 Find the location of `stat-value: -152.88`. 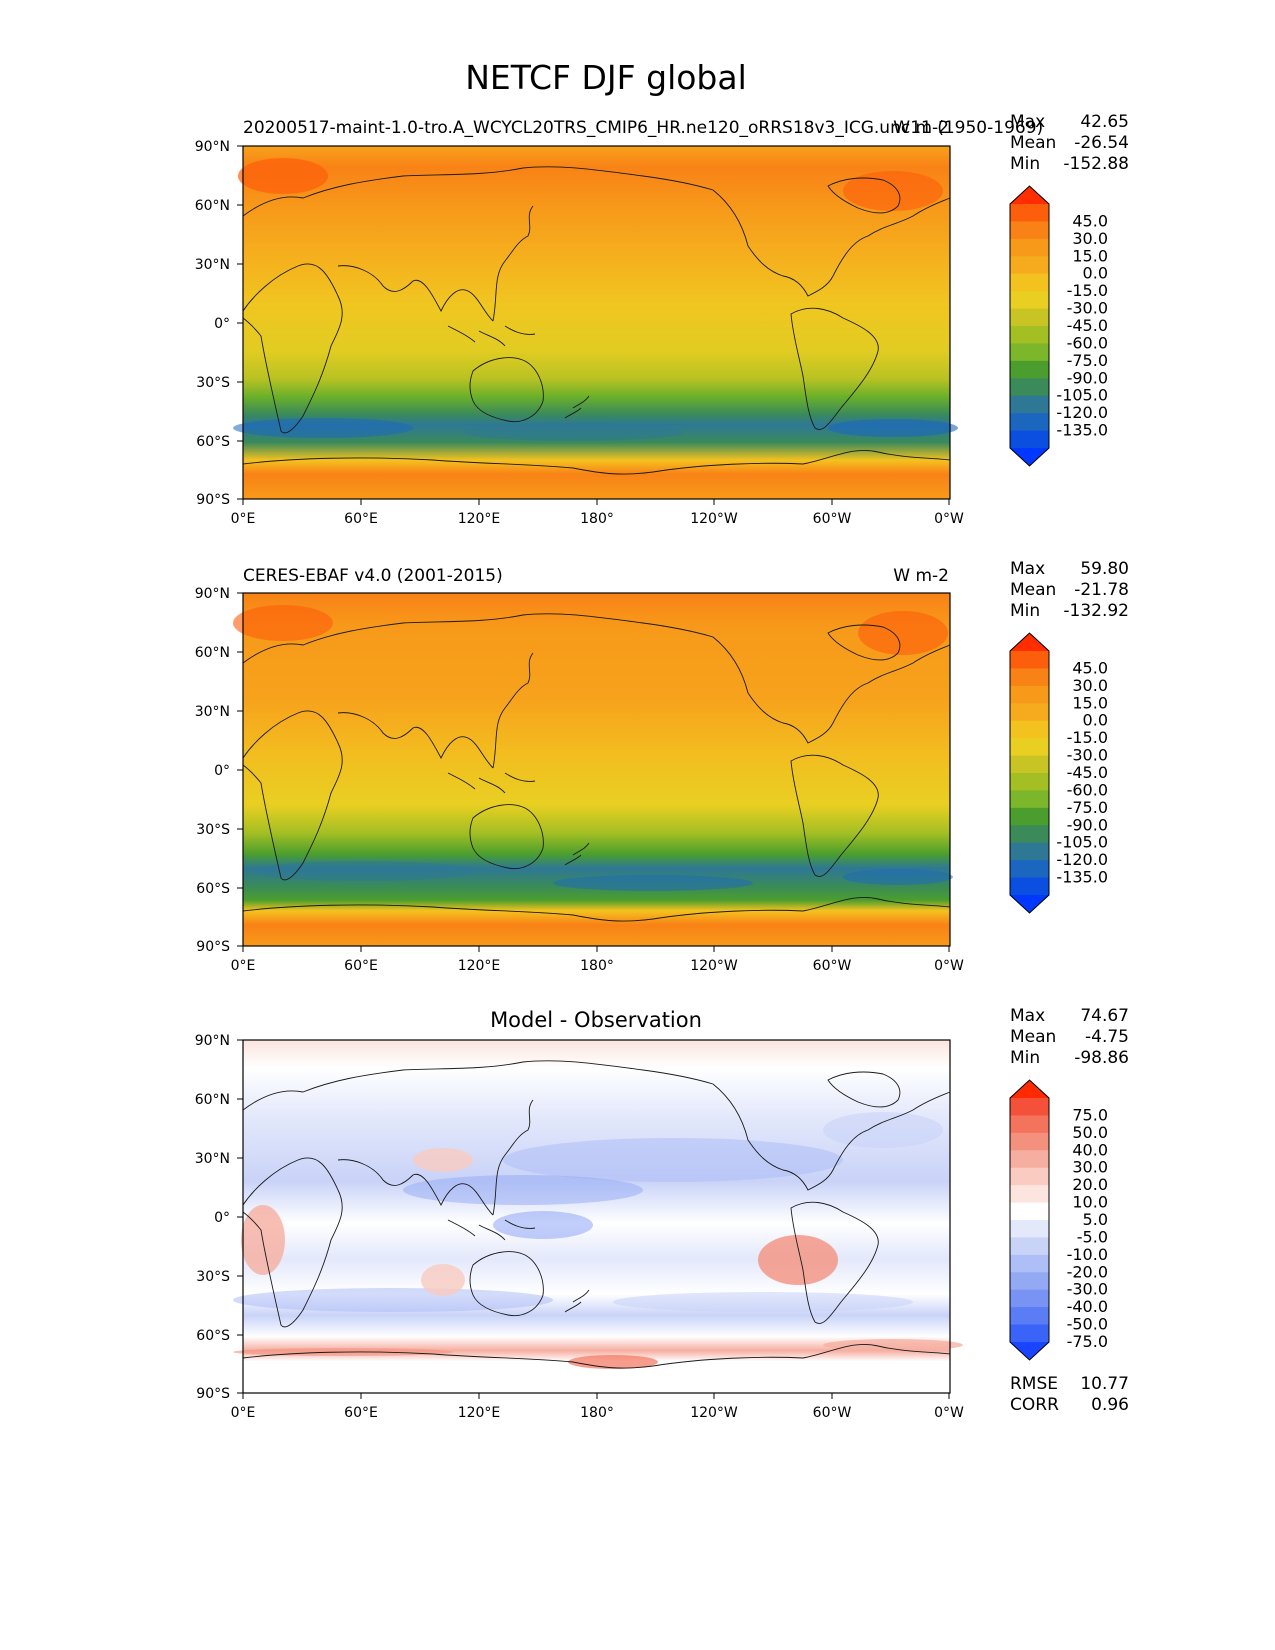

stat-value: -152.88 is located at coordinates (1096, 164).